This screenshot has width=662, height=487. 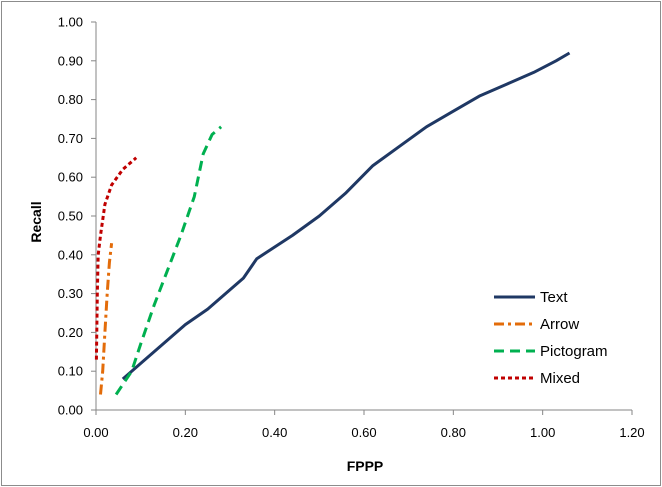 I want to click on series-line-pictogram, so click(x=168, y=260).